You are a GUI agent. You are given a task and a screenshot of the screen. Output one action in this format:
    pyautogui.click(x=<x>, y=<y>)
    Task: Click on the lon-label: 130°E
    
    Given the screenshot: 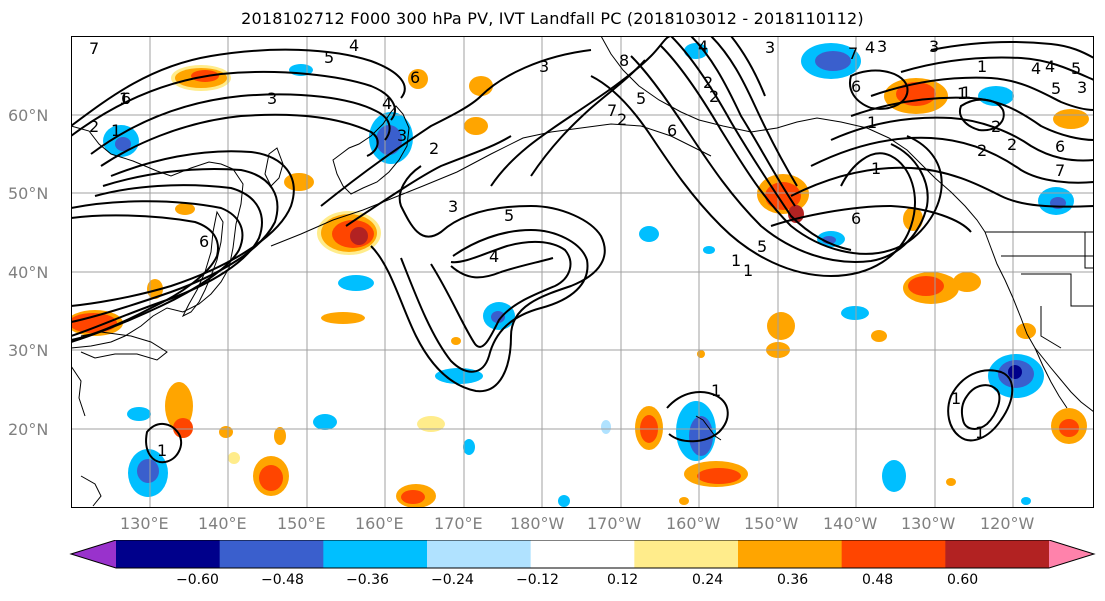 What is the action you would take?
    pyautogui.click(x=144, y=523)
    